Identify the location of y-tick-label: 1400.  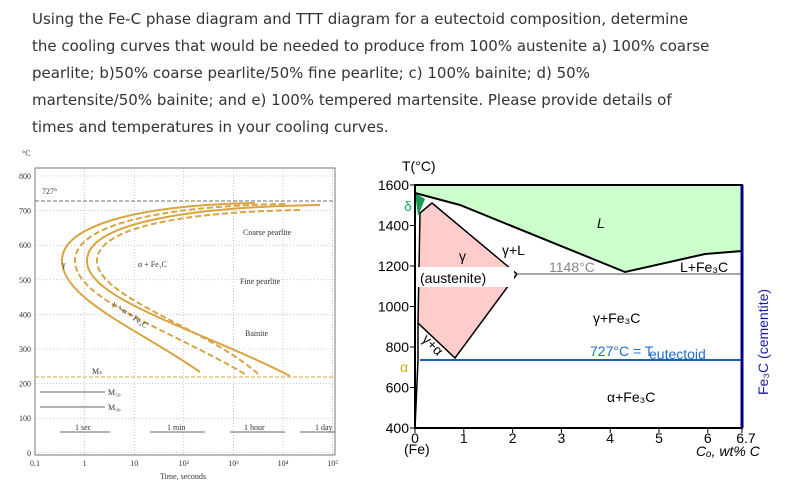
(393, 226).